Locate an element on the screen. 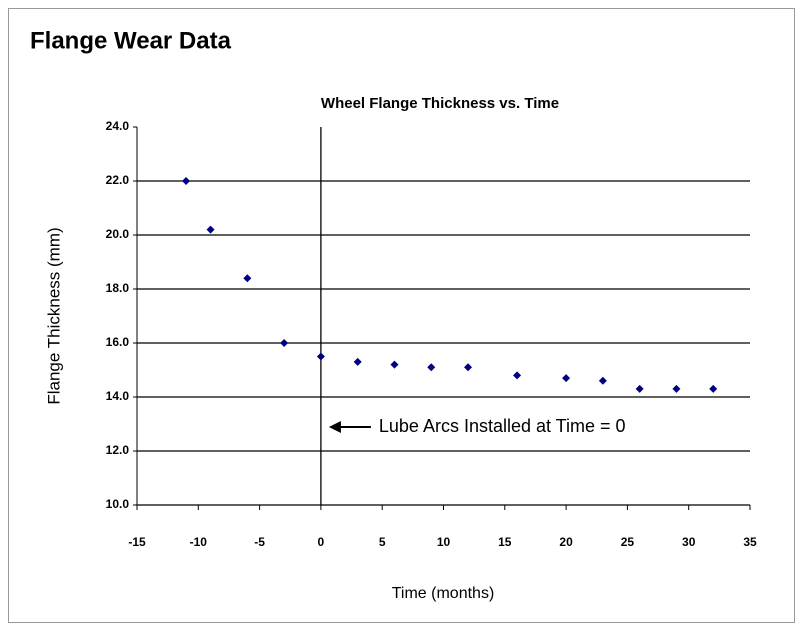 Image resolution: width=802 pixels, height=629 pixels. y-tick-label: 10.0 is located at coordinates (118, 504).